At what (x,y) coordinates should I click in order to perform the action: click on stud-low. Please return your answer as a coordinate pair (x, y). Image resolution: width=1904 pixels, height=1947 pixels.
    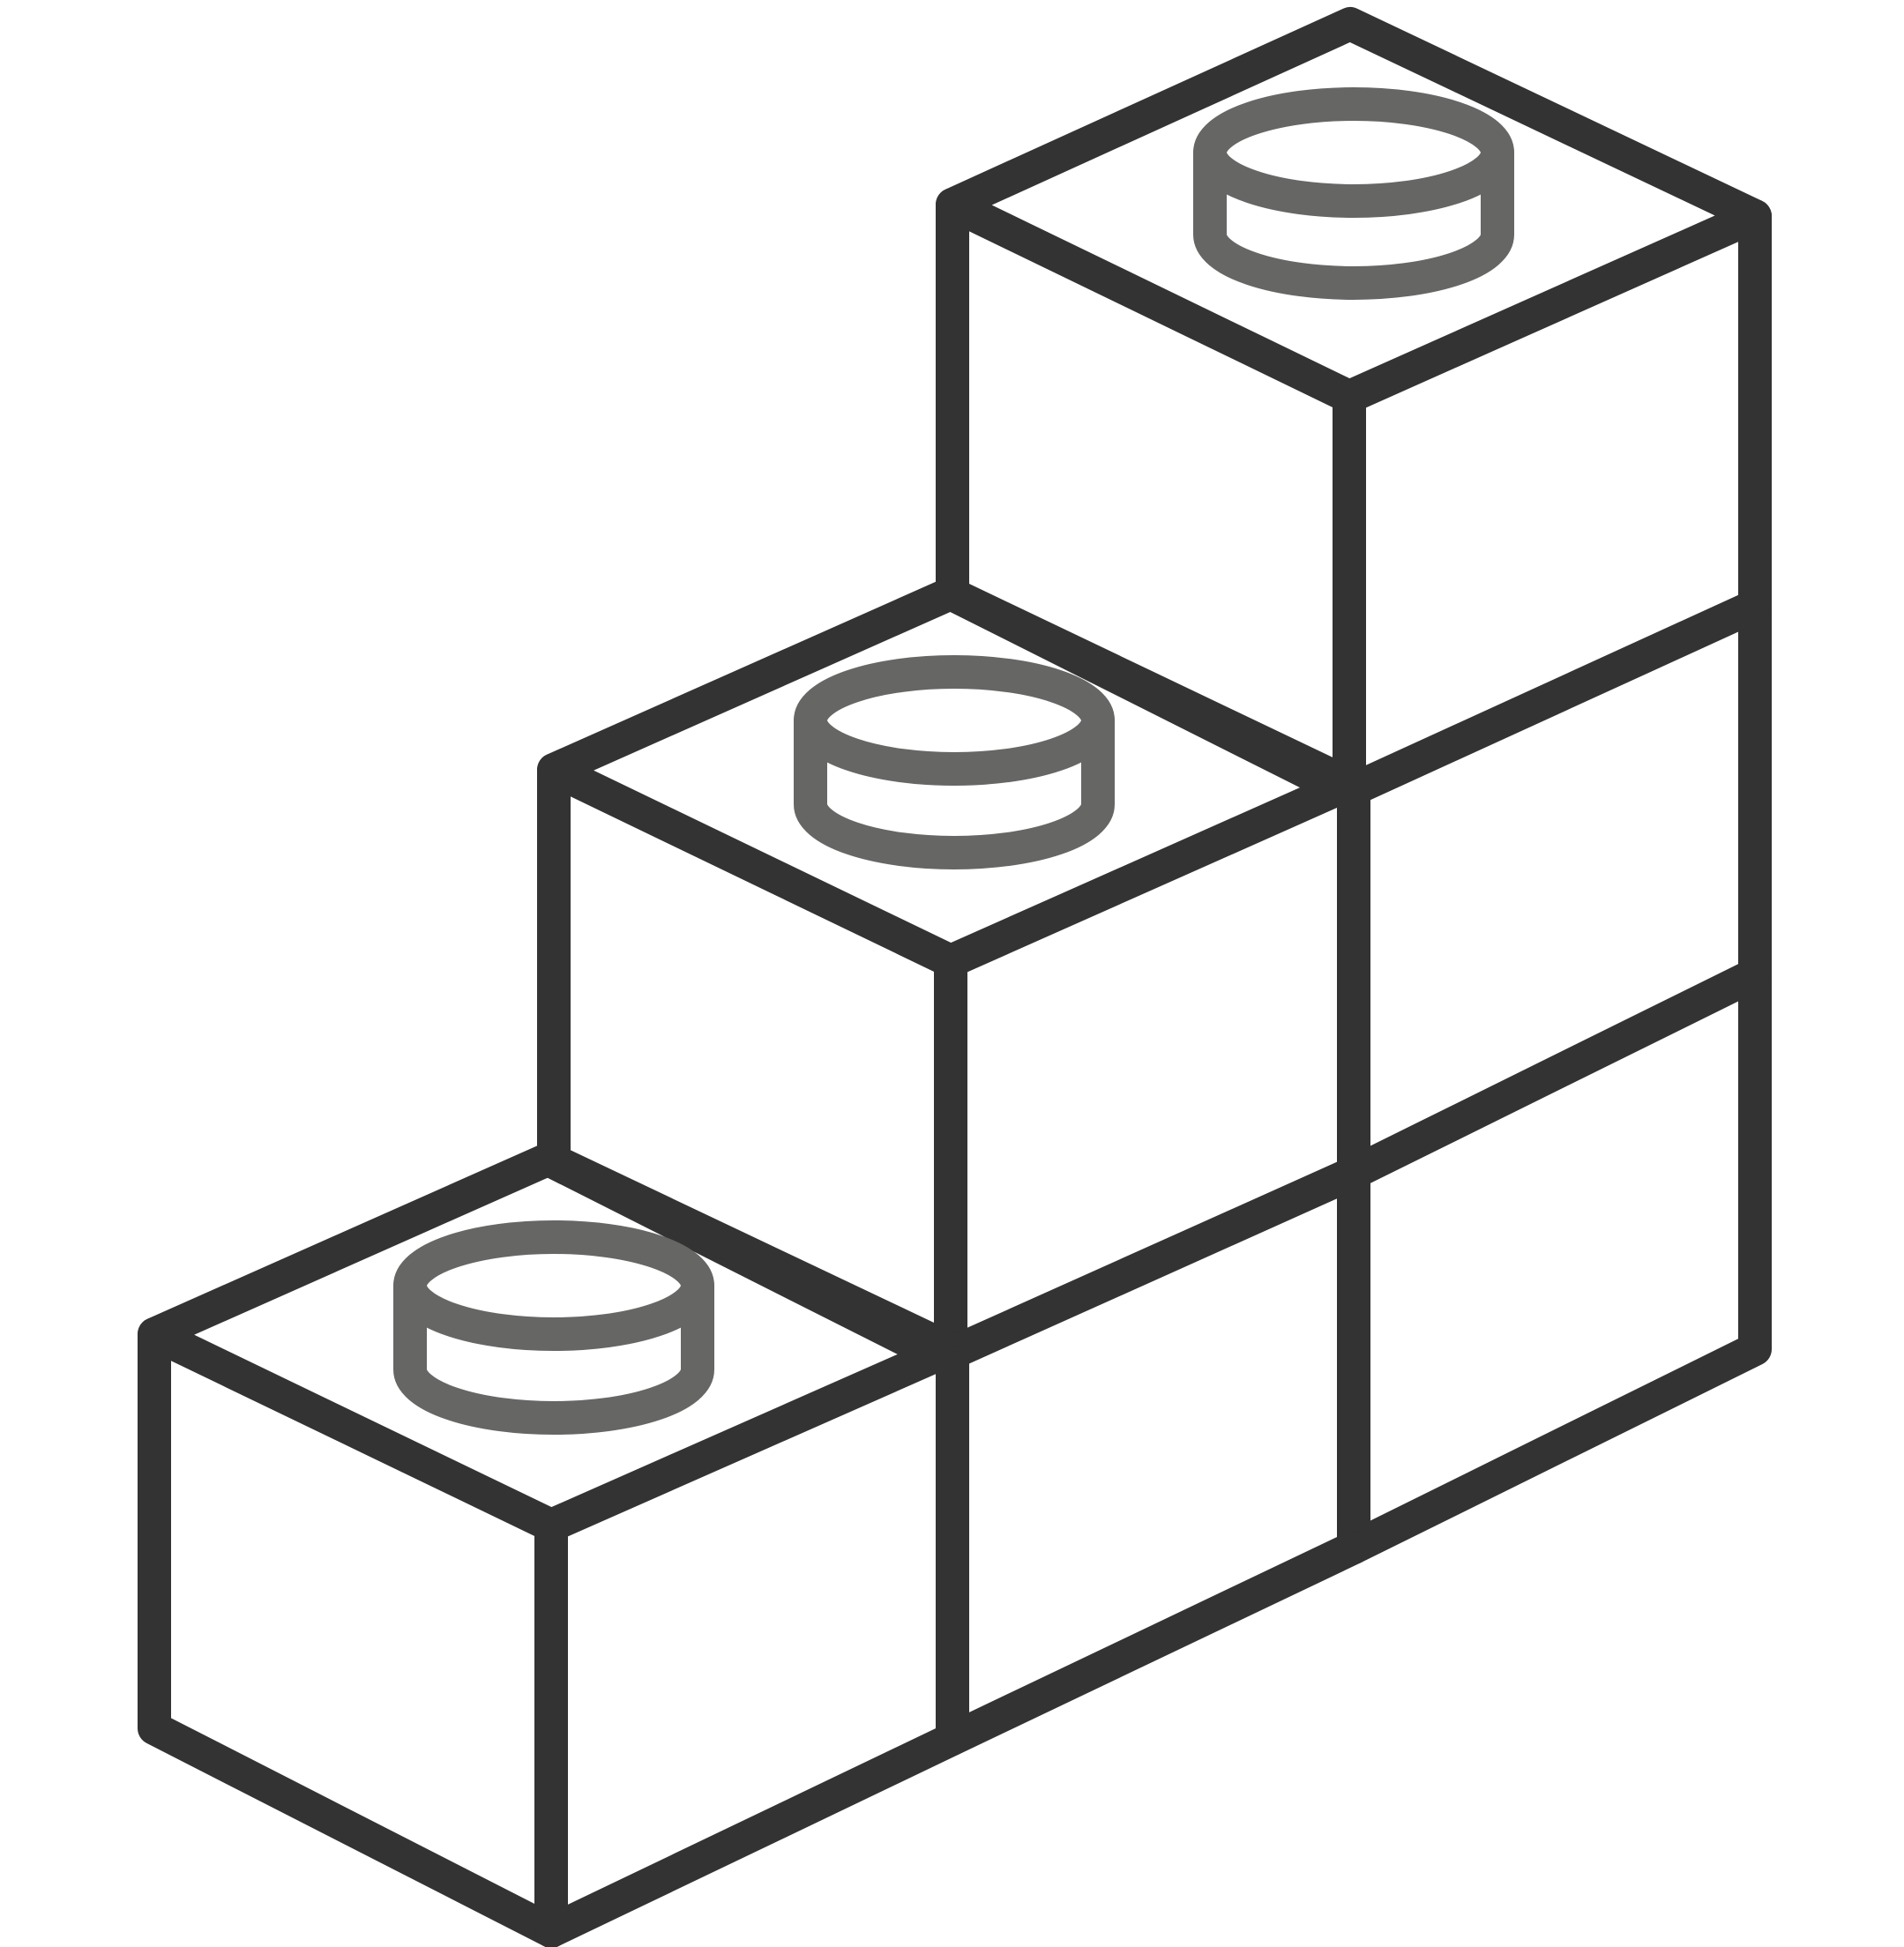
    Looking at the image, I should click on (553, 1327).